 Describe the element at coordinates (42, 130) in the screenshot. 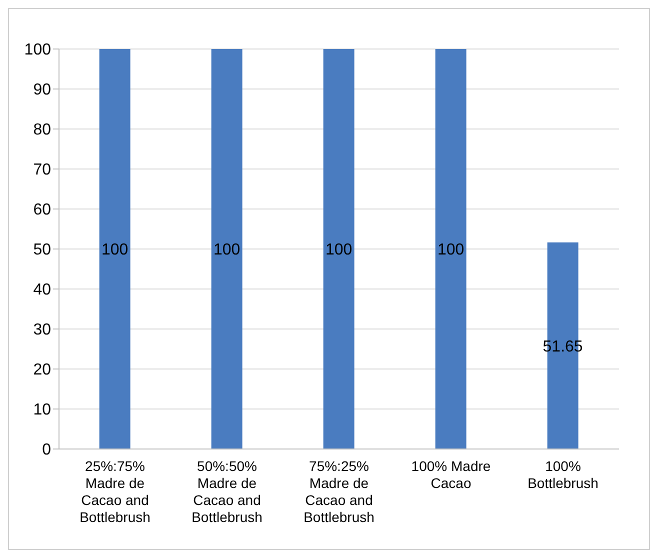

I see `y-tick-label: 80` at that location.